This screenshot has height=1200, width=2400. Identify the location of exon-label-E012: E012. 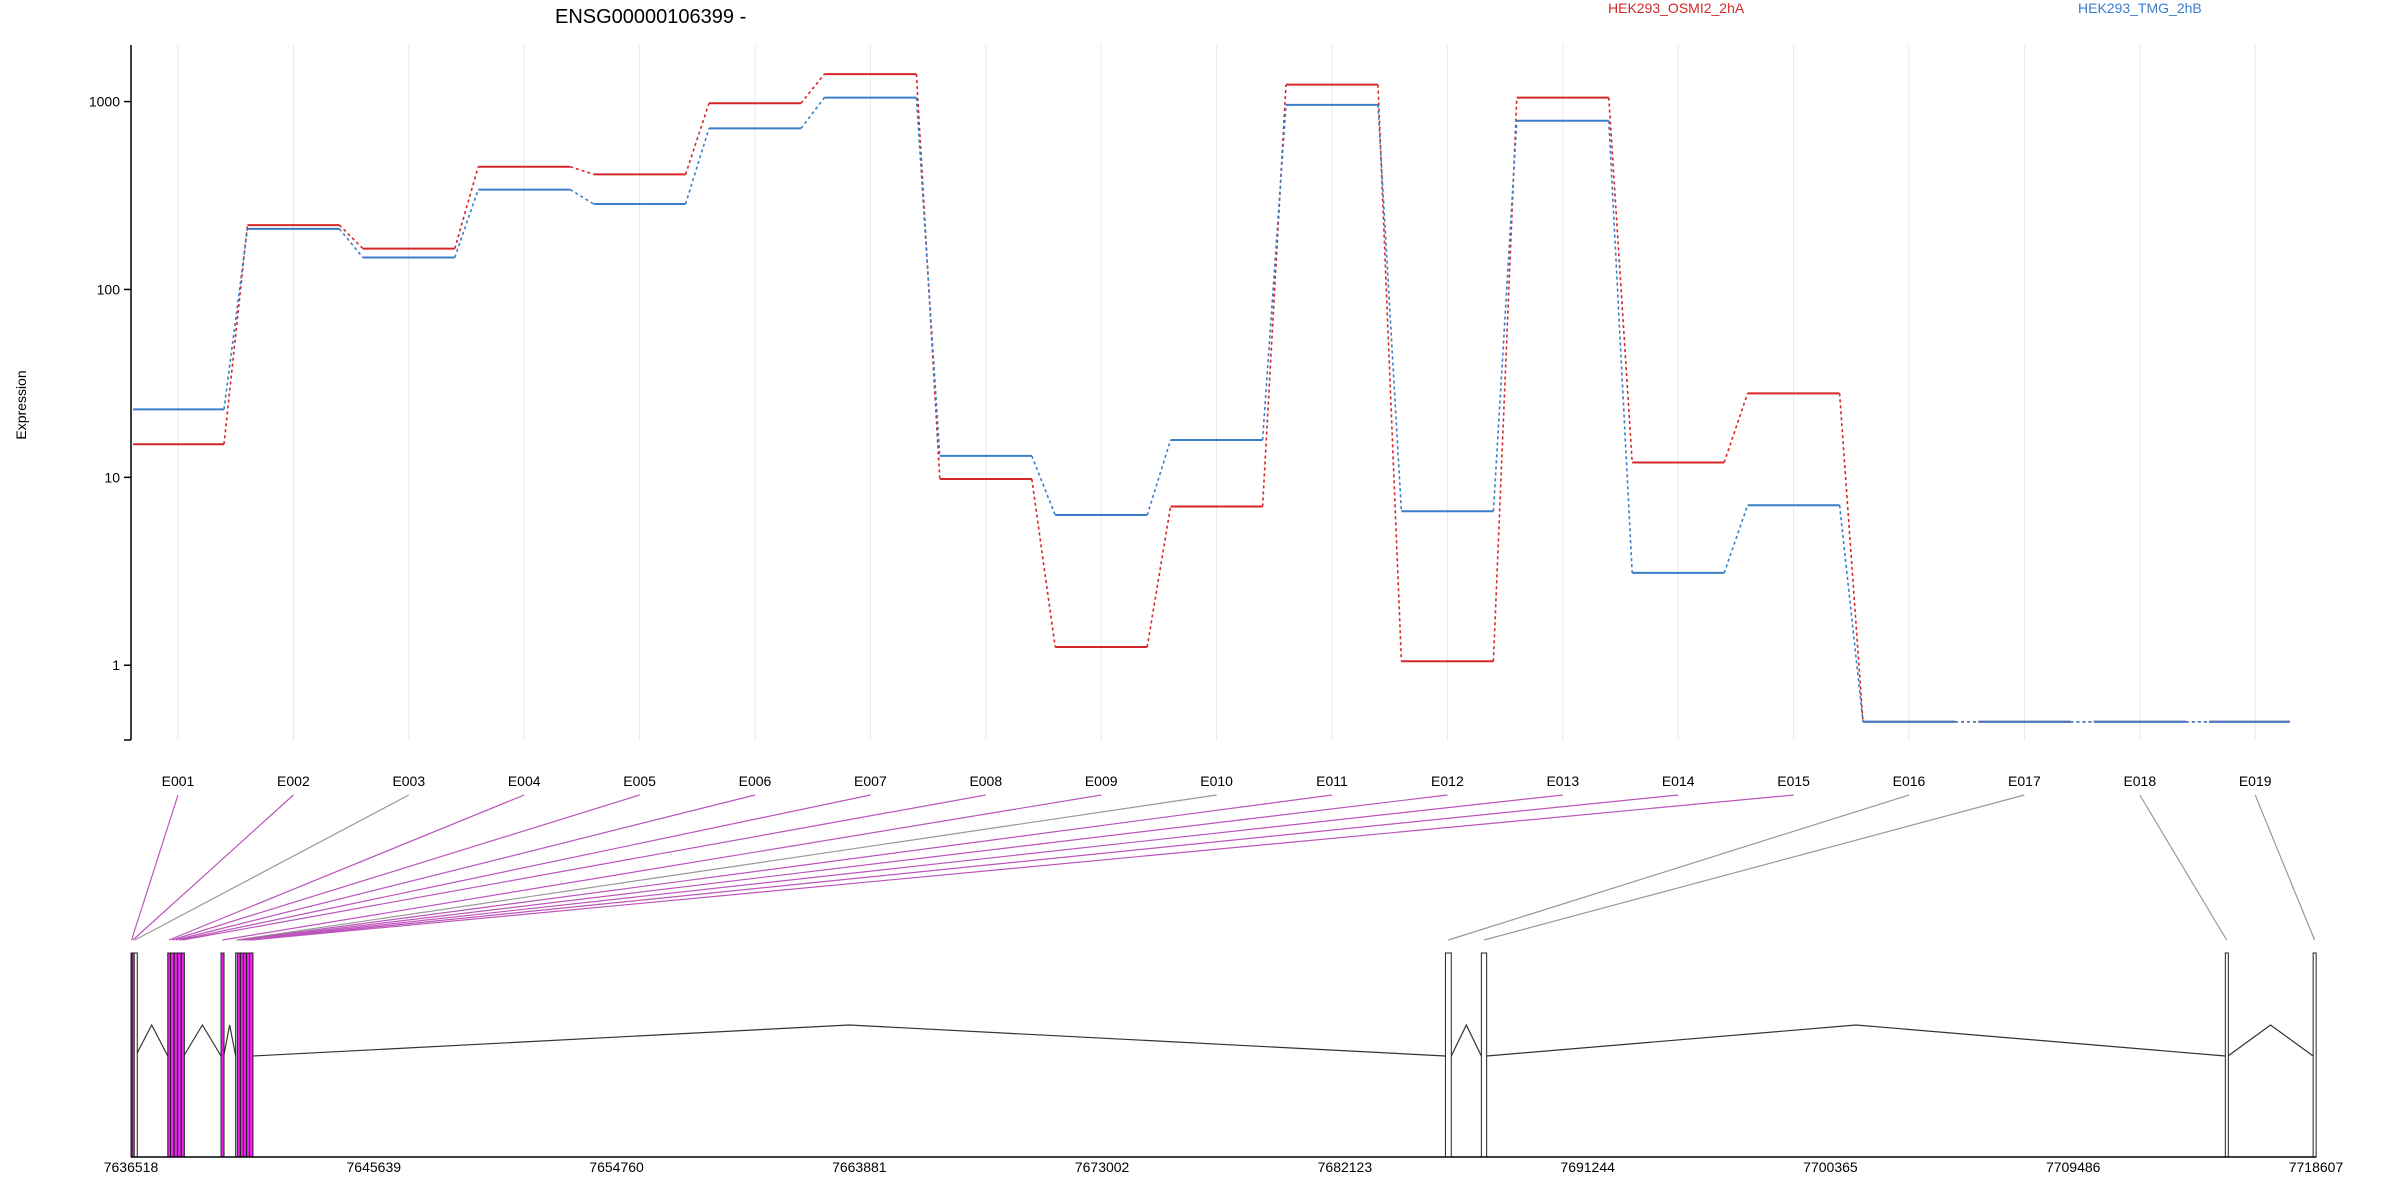
(1447, 781).